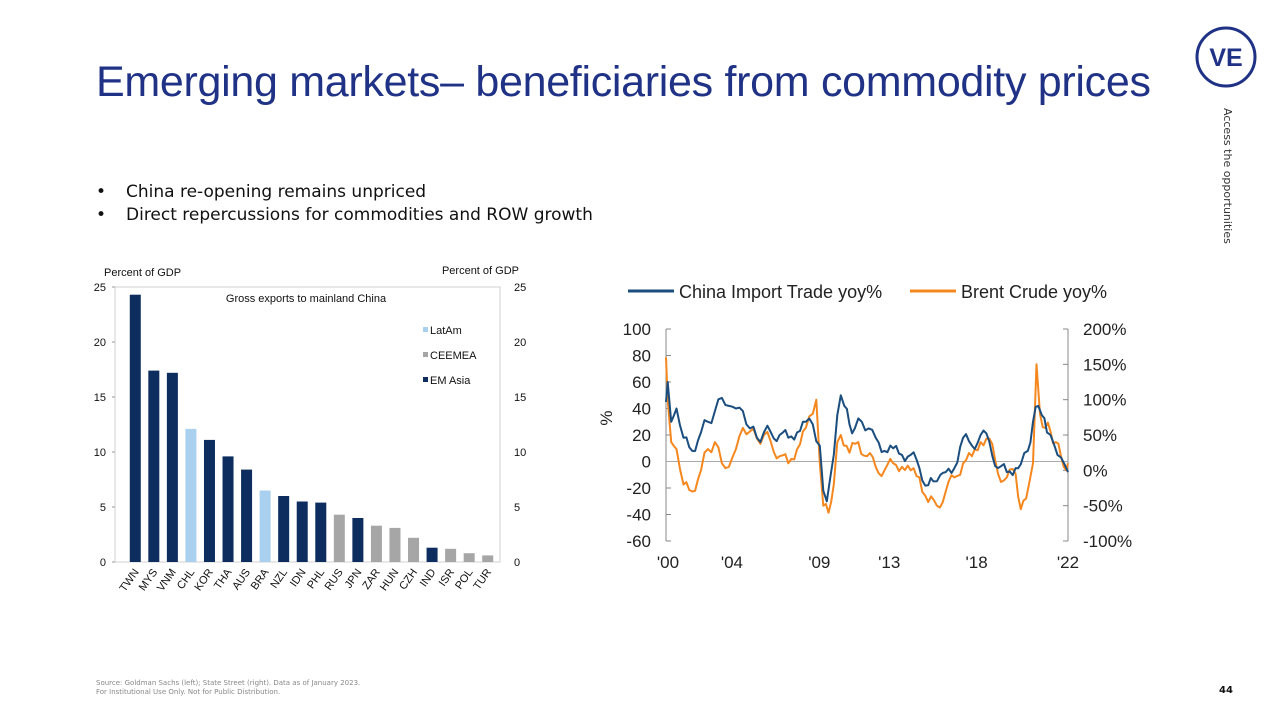  I want to click on x-tick-label: '13, so click(889, 562).